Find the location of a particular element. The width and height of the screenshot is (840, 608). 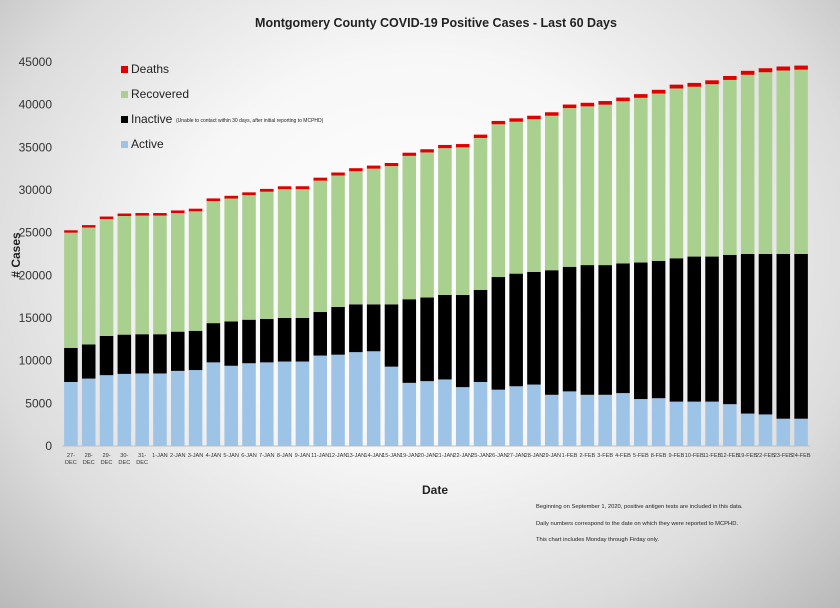

x-tick-label: 26-JAN is located at coordinates (498, 456).